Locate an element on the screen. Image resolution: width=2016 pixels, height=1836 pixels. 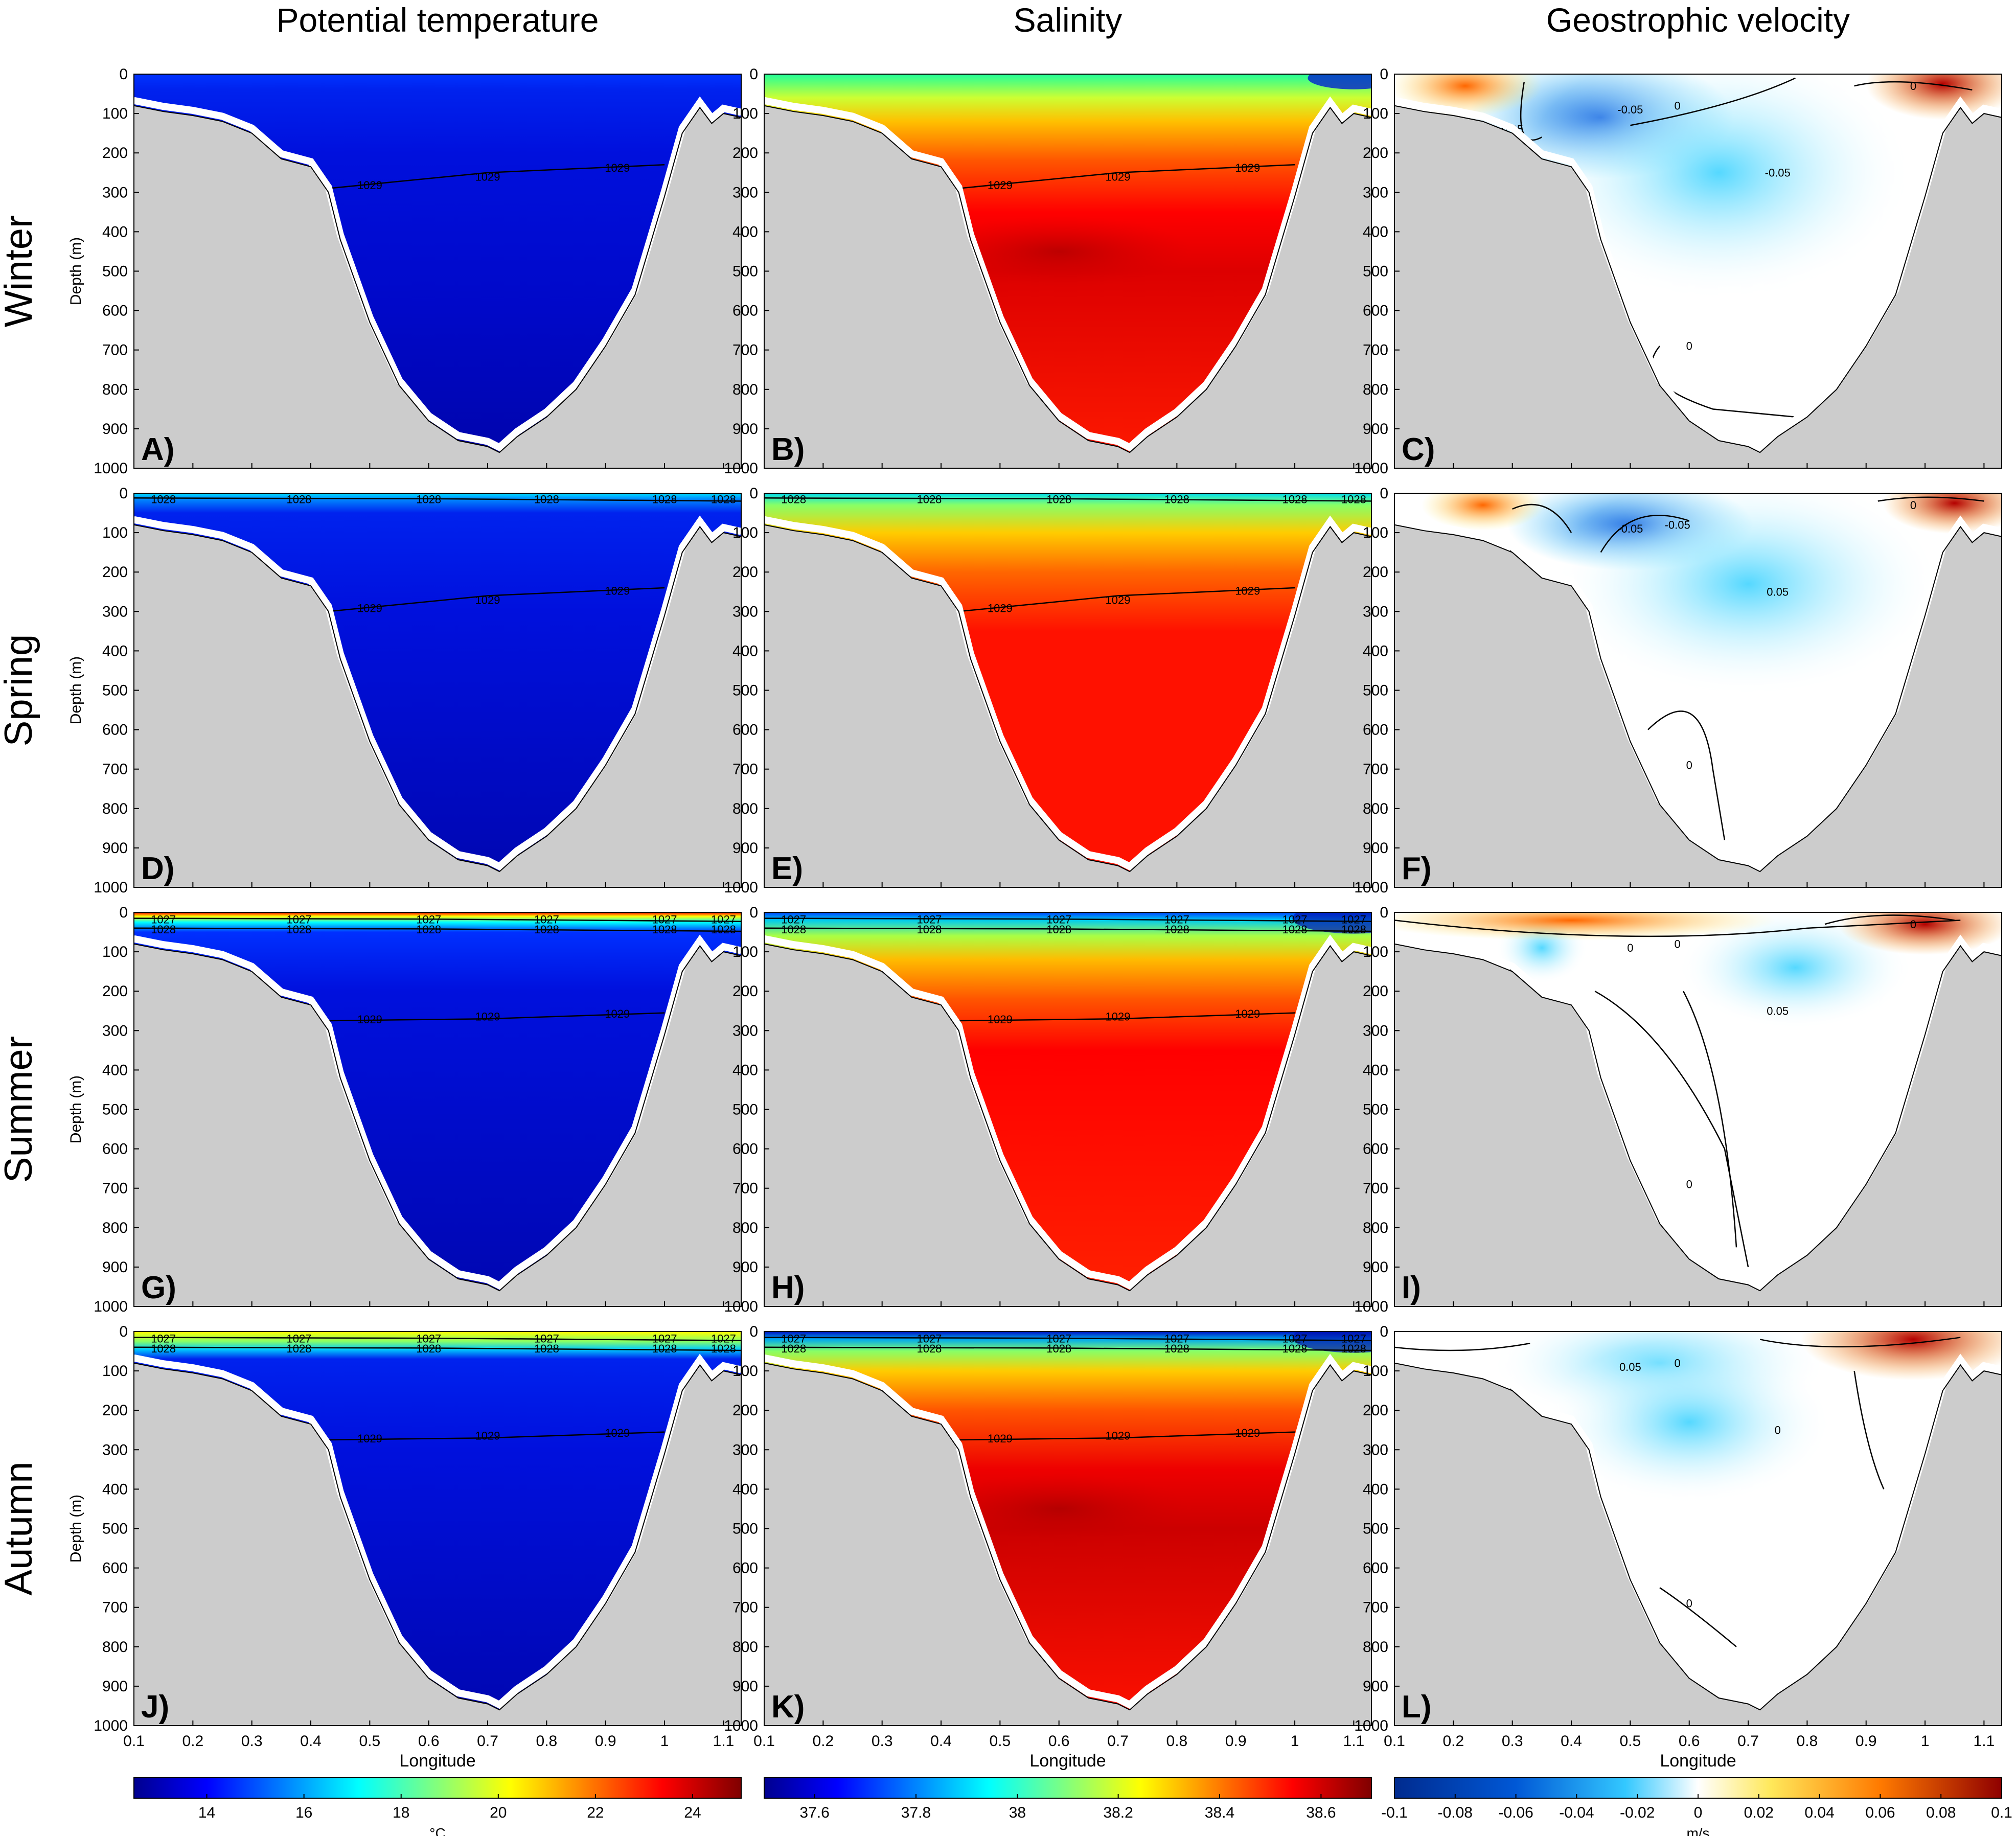
colorbar-tick-label: -0.02 is located at coordinates (1637, 1813).